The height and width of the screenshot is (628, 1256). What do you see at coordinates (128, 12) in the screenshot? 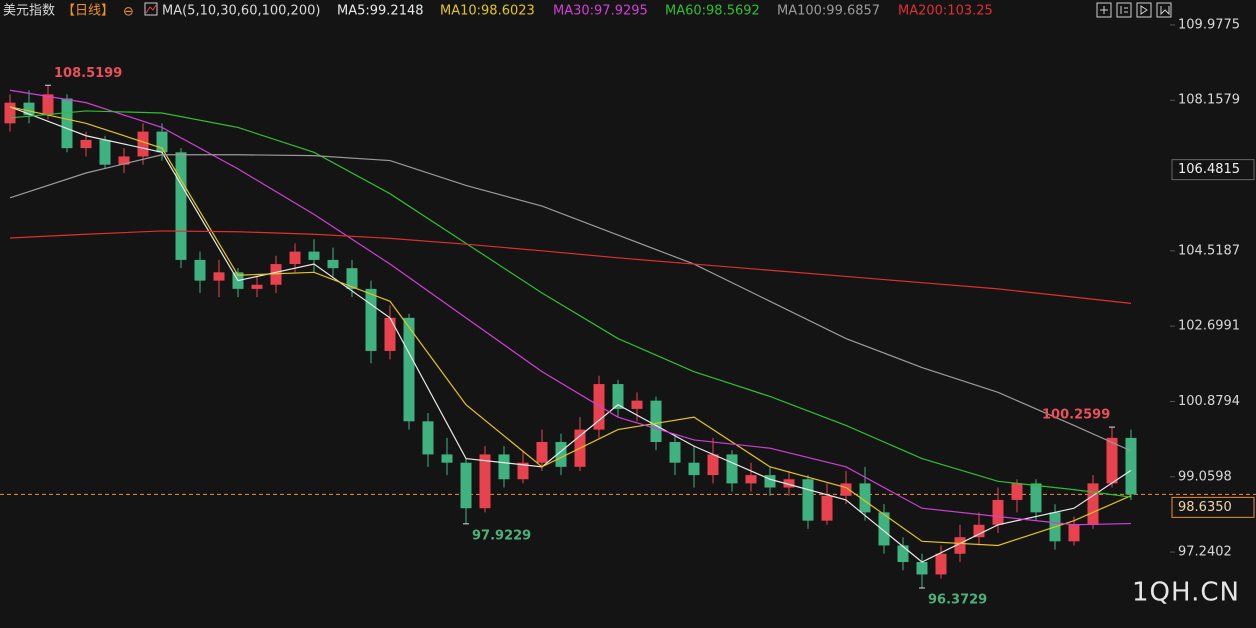
I see `collapse-icon: ⊖` at bounding box center [128, 12].